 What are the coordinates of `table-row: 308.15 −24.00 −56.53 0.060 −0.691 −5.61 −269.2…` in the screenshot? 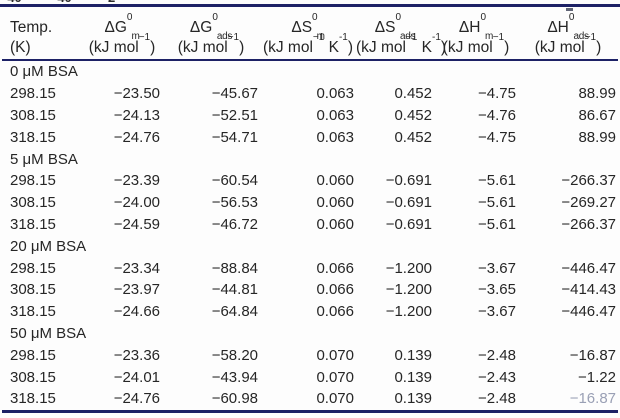 It's located at (310, 203).